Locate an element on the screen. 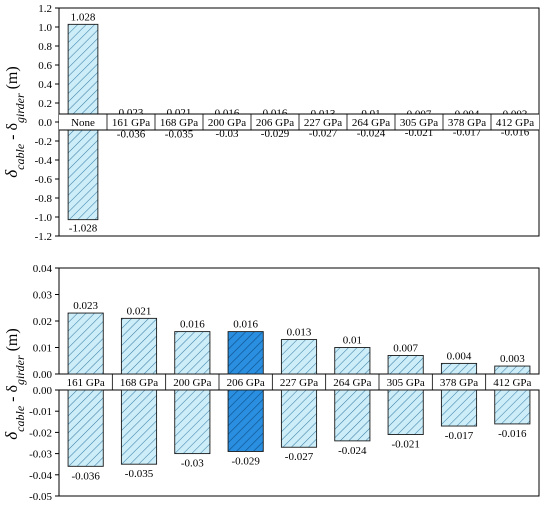 This screenshot has height=509, width=550. data-label: -0.016 is located at coordinates (512, 434).